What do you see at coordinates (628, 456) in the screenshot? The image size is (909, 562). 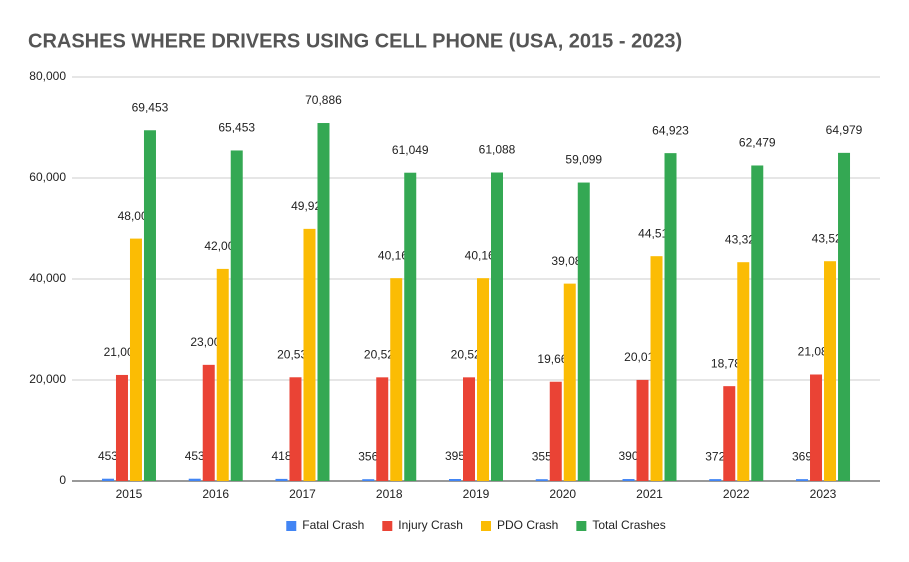 I see `value-label: 390` at bounding box center [628, 456].